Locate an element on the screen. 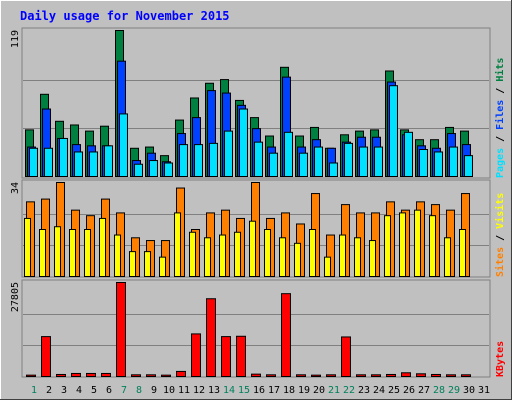 The height and width of the screenshot is (400, 512). hits-ymax-label: 119 is located at coordinates (15, 39).